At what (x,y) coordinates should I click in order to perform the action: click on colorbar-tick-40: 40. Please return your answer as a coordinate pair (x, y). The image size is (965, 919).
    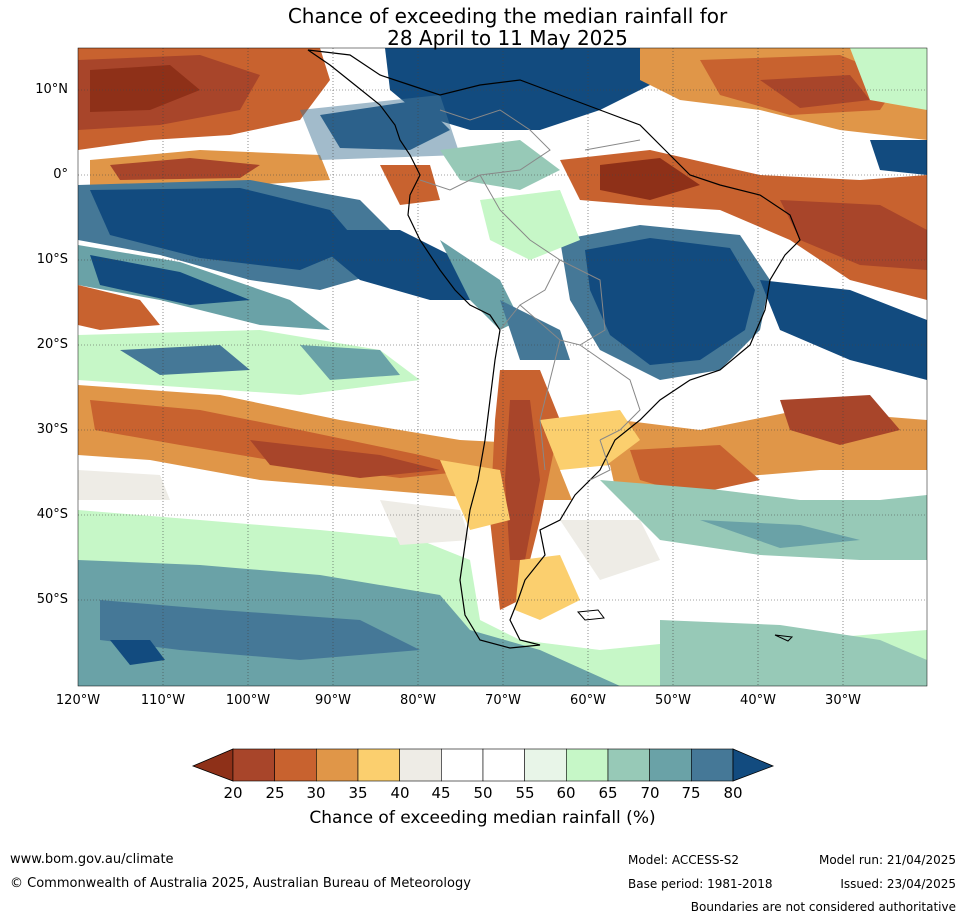
    Looking at the image, I should click on (400, 793).